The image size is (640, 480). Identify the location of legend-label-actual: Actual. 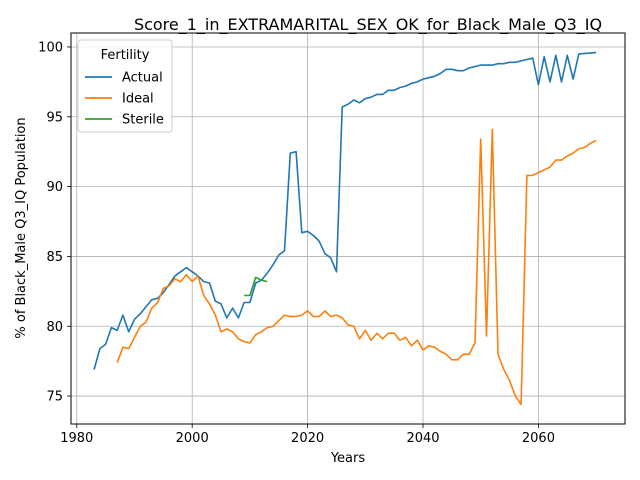
(142, 78).